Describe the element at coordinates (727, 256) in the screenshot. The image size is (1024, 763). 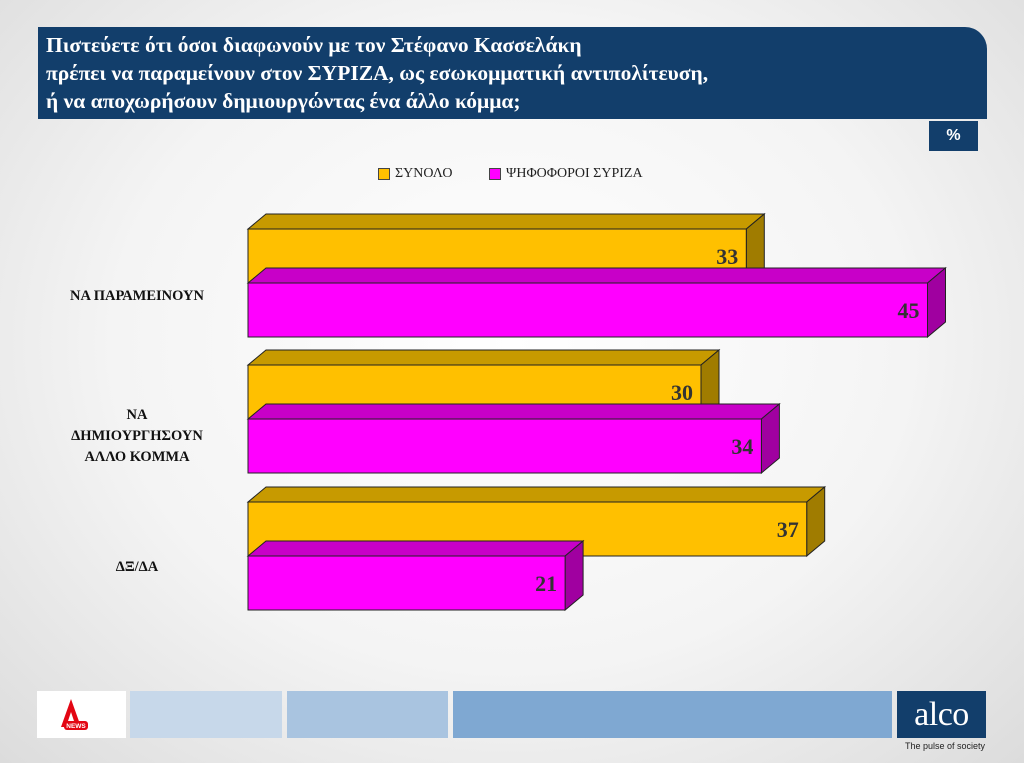
I see `data-label-total-0: 33` at that location.